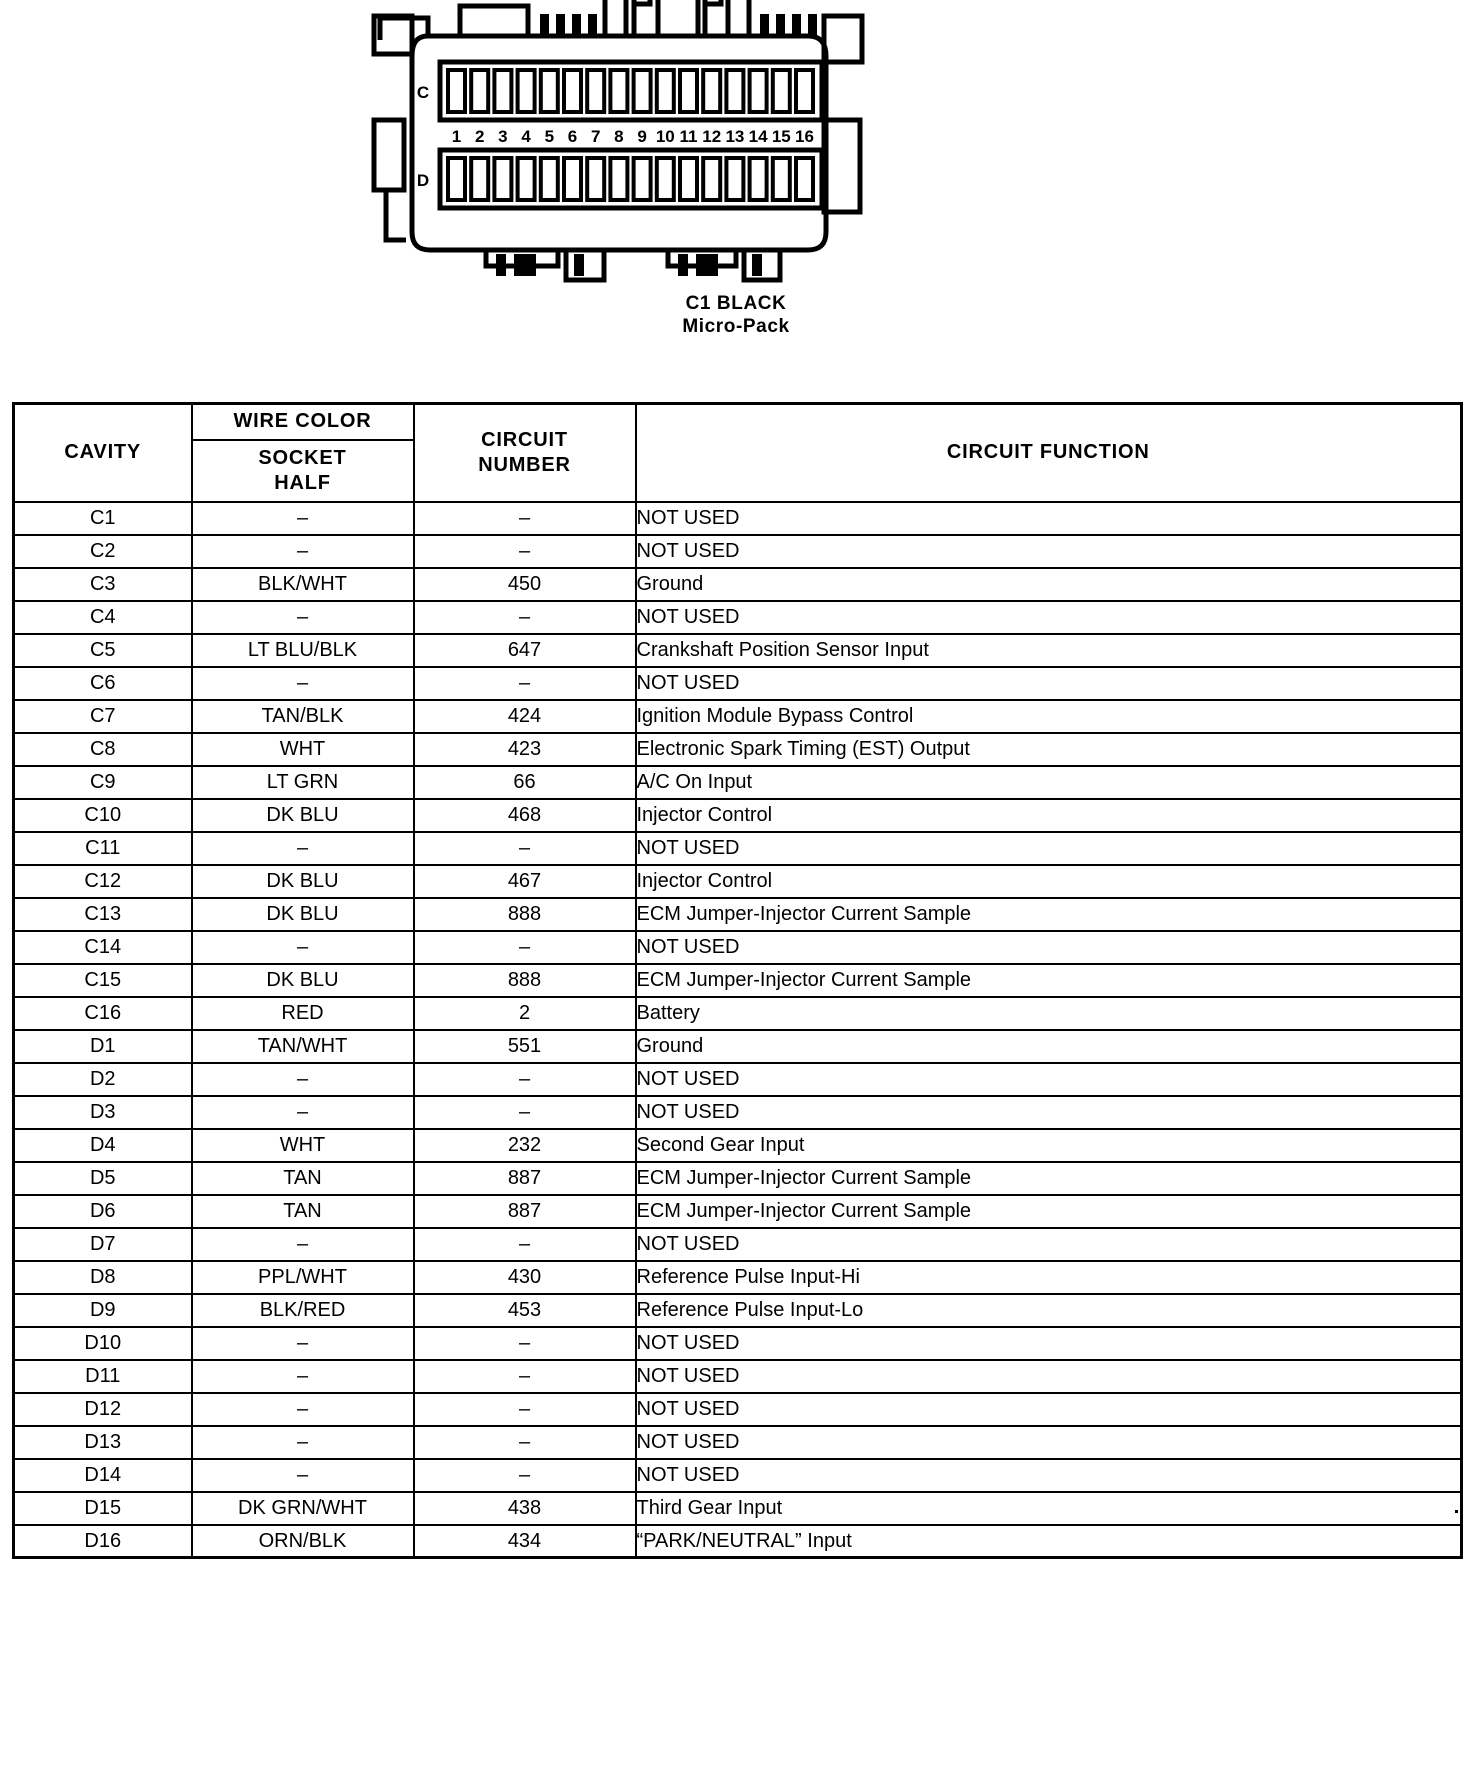 The width and height of the screenshot is (1472, 1786). Describe the element at coordinates (503, 91) in the screenshot. I see `terminal-cavity-C3` at that location.